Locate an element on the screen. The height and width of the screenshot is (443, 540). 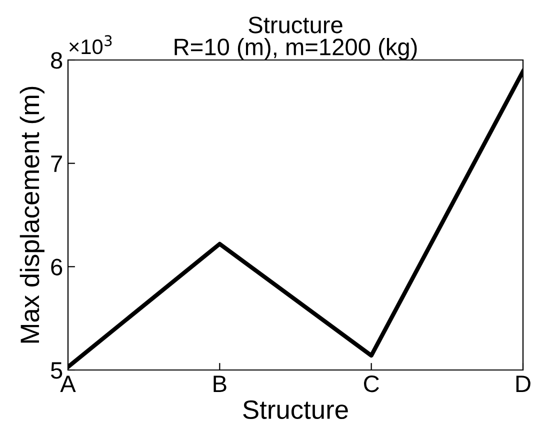
x-tick-label: B is located at coordinates (220, 384).